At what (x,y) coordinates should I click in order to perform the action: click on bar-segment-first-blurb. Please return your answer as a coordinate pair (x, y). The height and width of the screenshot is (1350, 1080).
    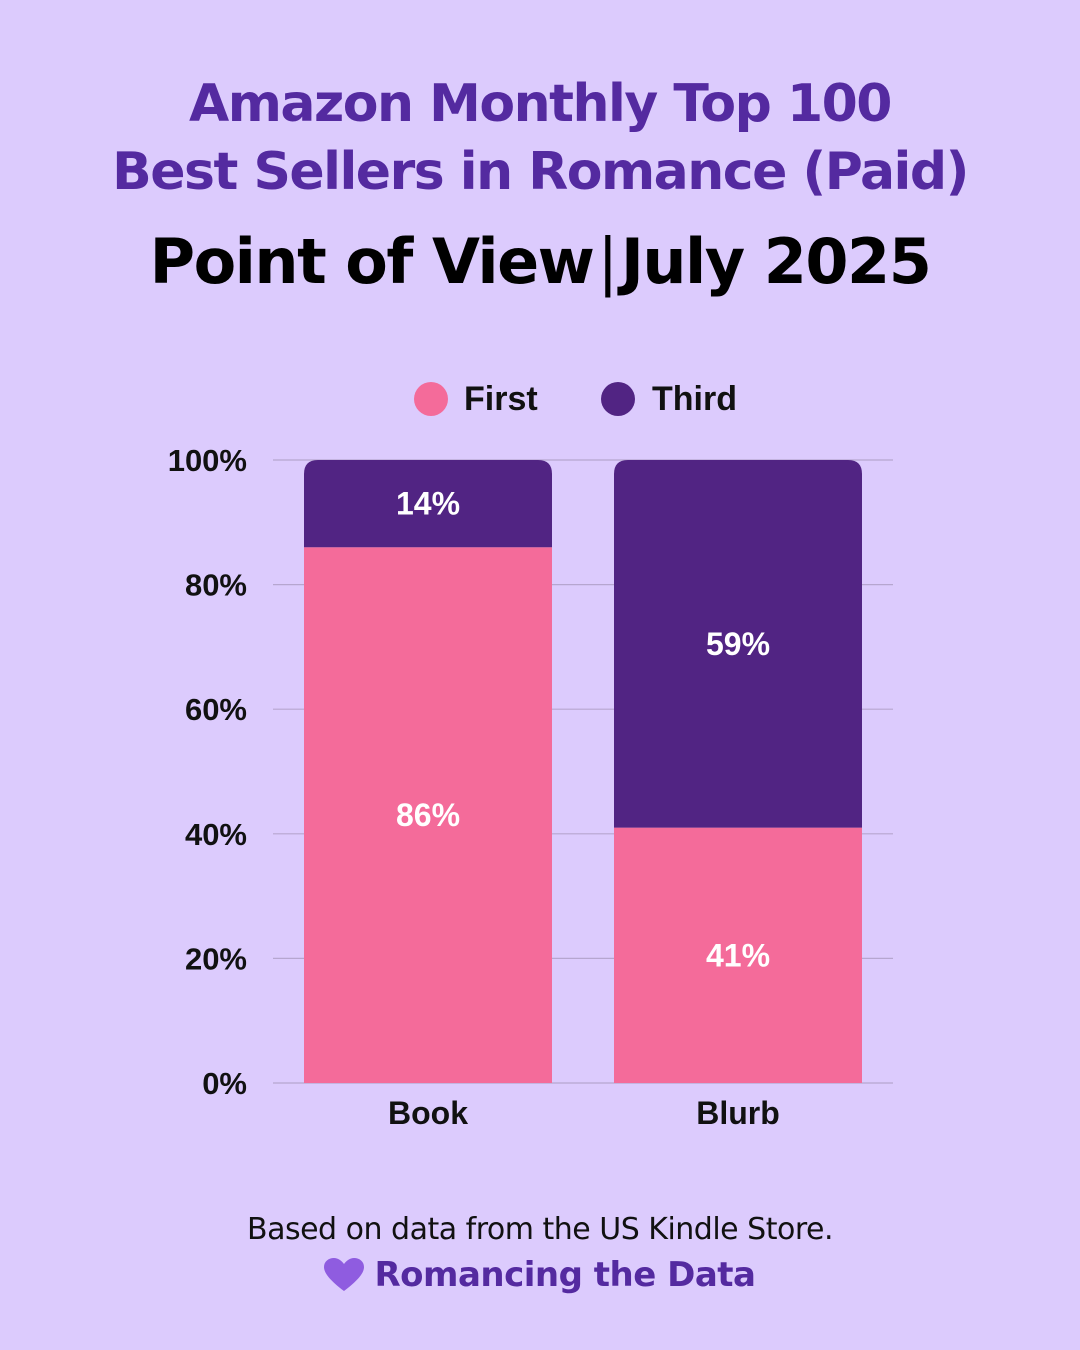
    Looking at the image, I should click on (738, 955).